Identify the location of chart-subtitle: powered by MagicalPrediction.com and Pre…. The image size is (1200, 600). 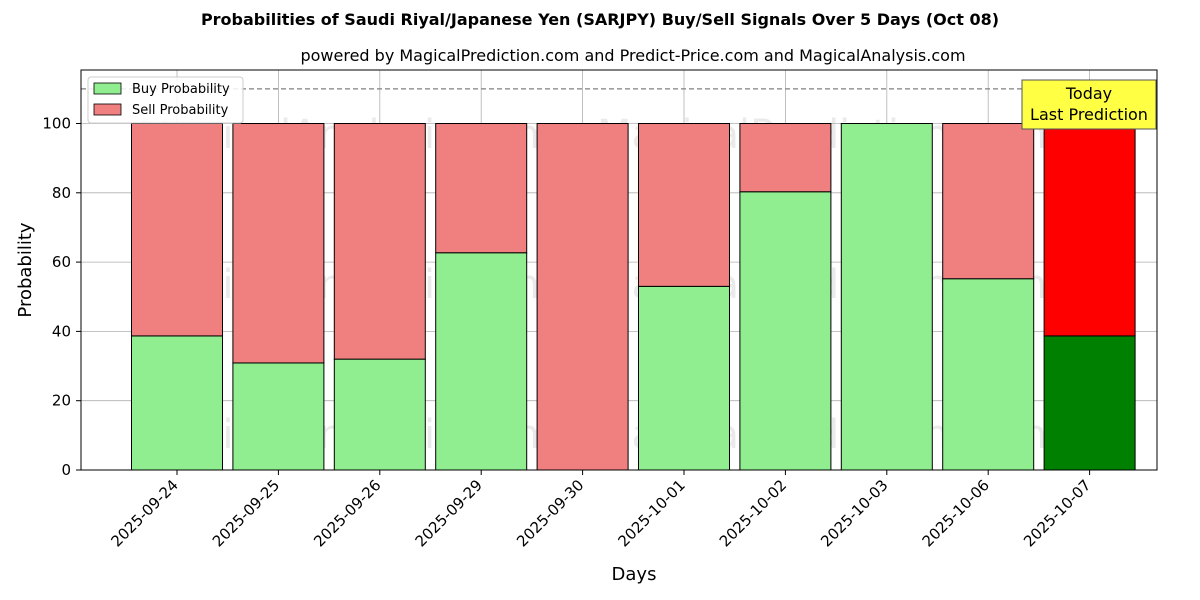
(633, 55).